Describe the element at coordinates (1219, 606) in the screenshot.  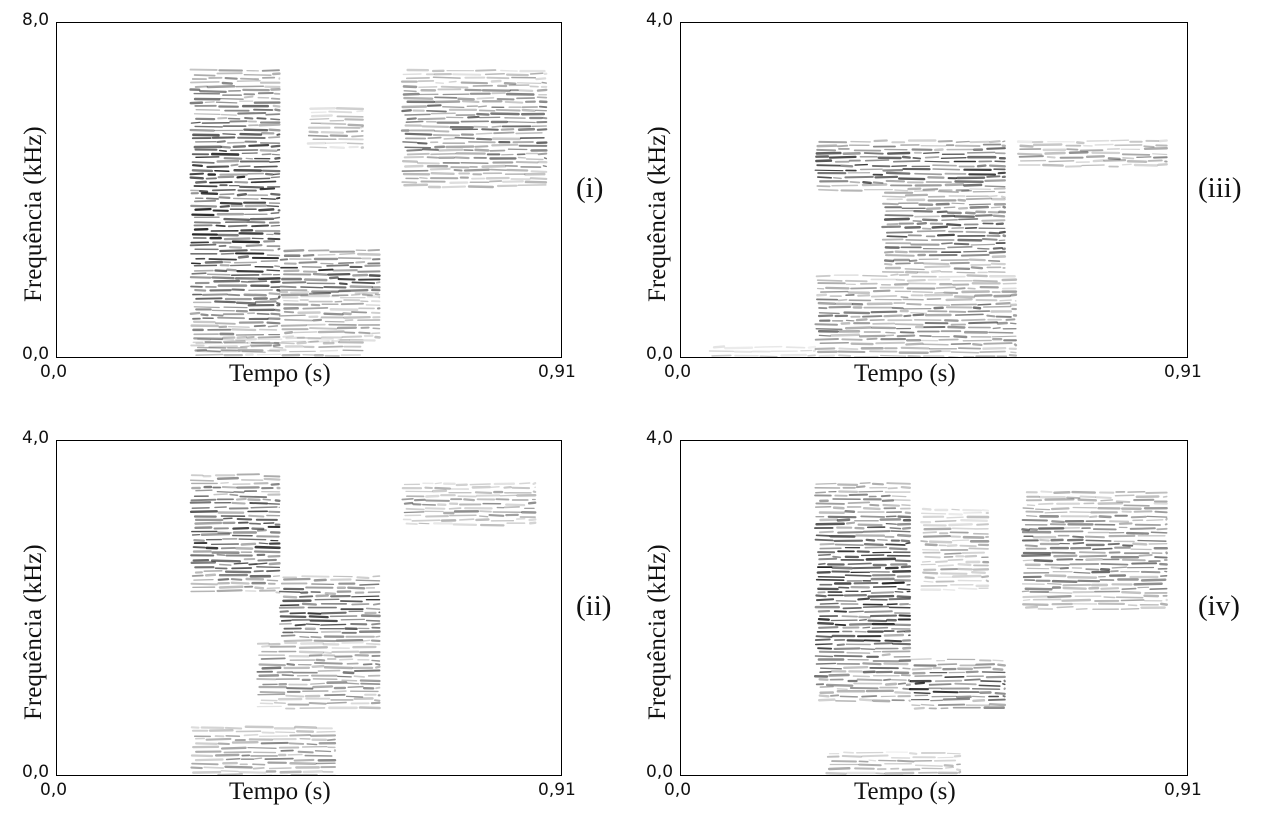
I see `panel-label: (iv)` at that location.